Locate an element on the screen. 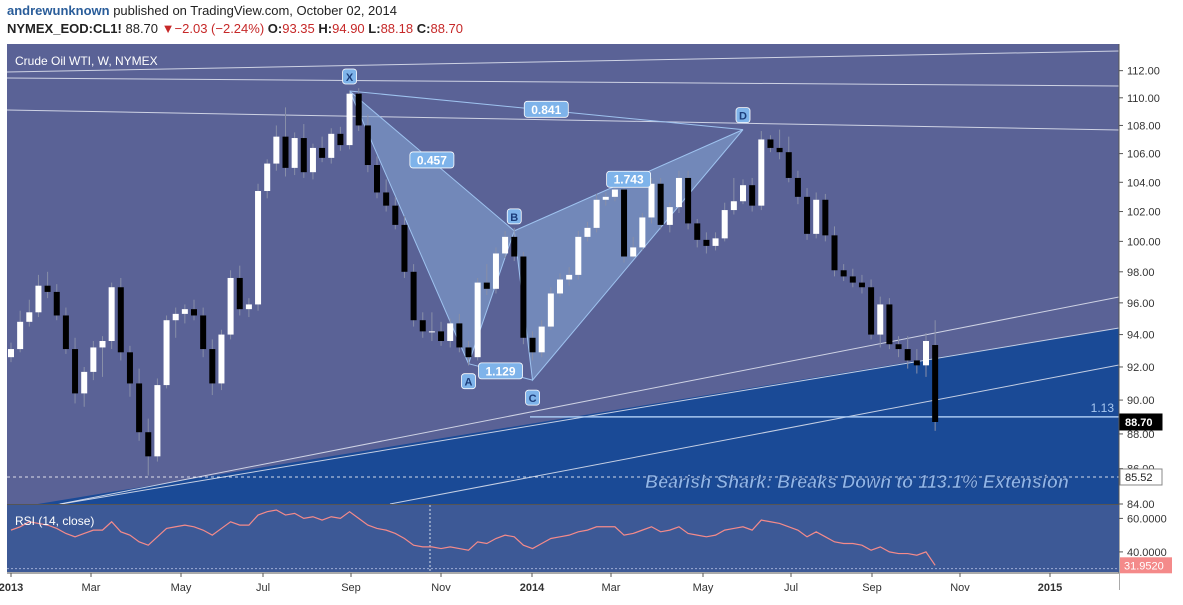 The width and height of the screenshot is (1183, 605). pattern-point-text: B is located at coordinates (514, 218).